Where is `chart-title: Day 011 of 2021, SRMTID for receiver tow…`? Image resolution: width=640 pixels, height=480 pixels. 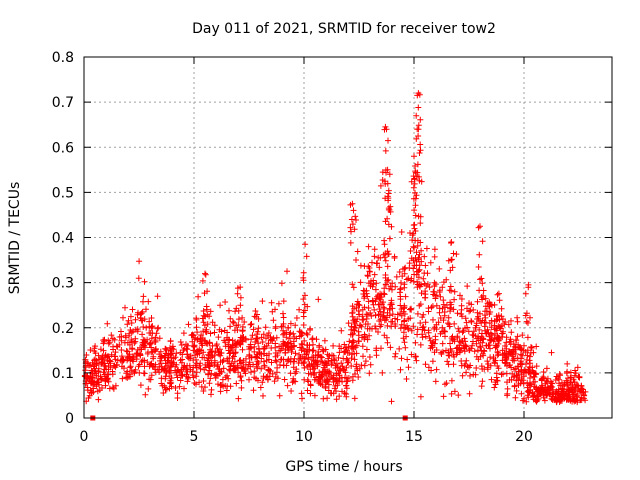
chart-title: Day 011 of 2021, SRMTID for receiver tow… is located at coordinates (344, 29).